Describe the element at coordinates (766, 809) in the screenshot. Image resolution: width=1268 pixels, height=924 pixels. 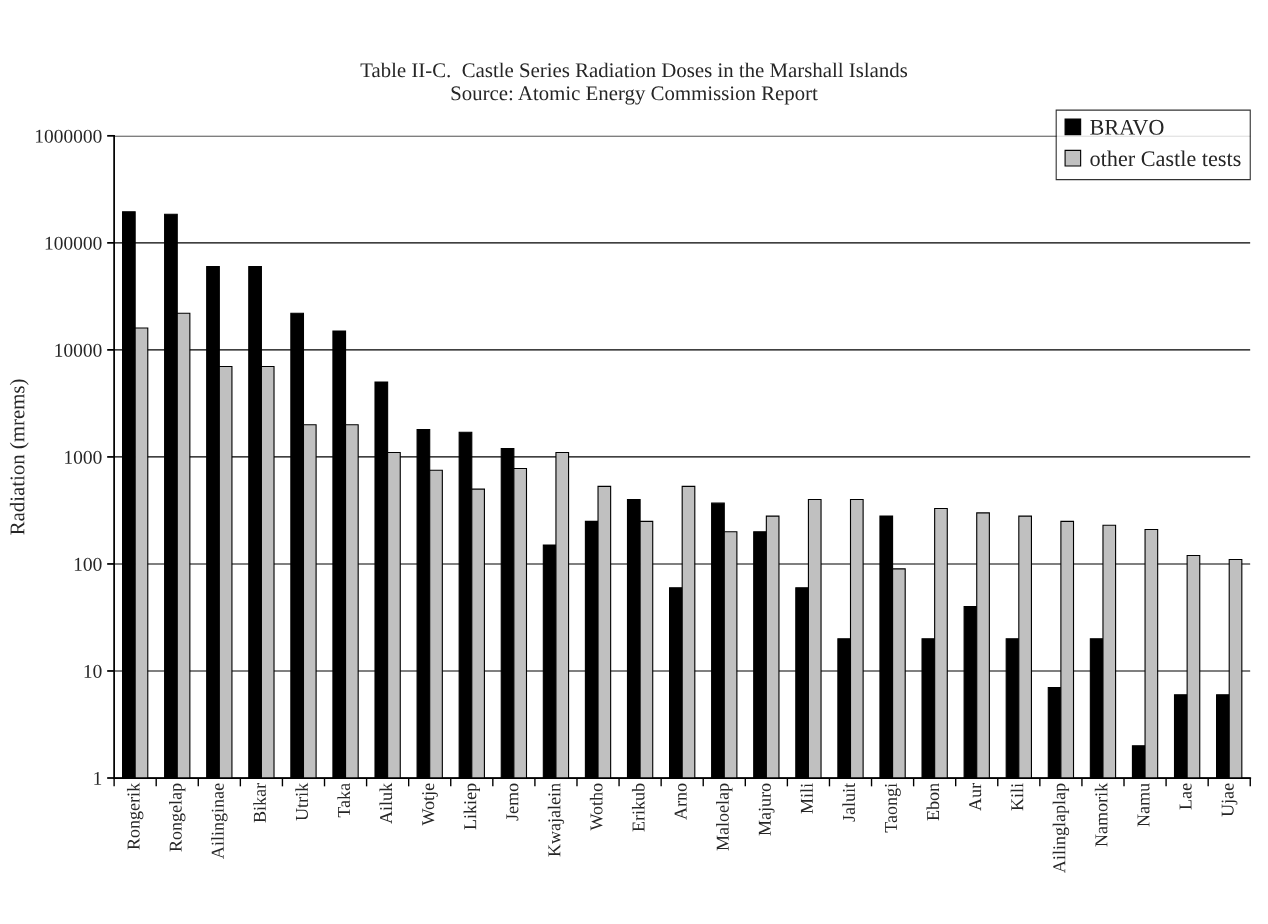
I see `x-tick-label: Majuro` at that location.